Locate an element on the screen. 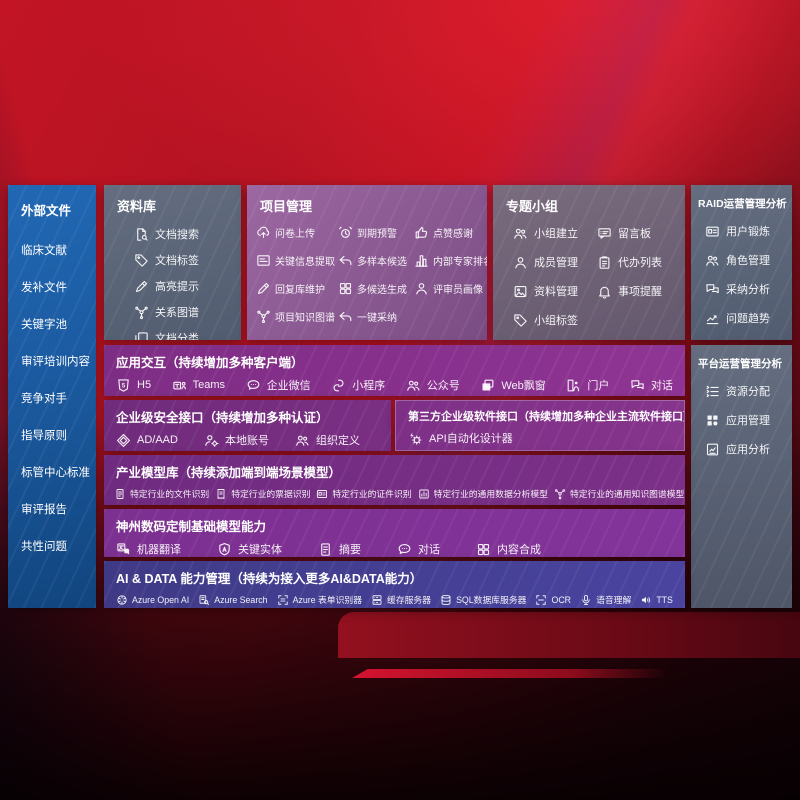 The width and height of the screenshot is (800, 800). item-label: 项目知识图谱 is located at coordinates (305, 318).